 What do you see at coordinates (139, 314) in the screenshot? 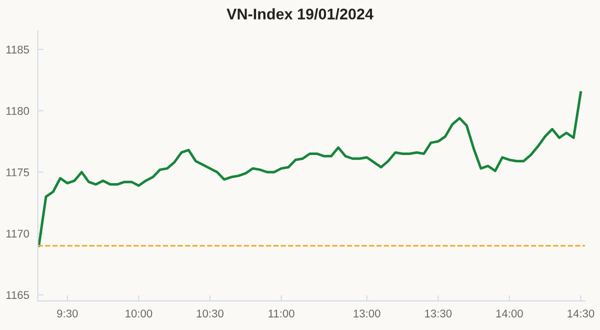
I see `x-tick-label: 10:00` at bounding box center [139, 314].